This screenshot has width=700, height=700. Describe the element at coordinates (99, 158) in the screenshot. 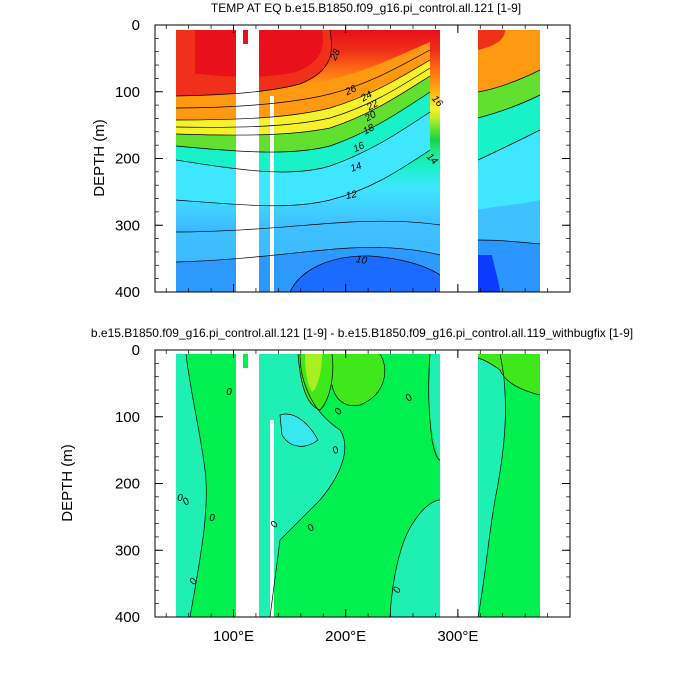

I see `top-y-label: DEPTH (m)` at that location.